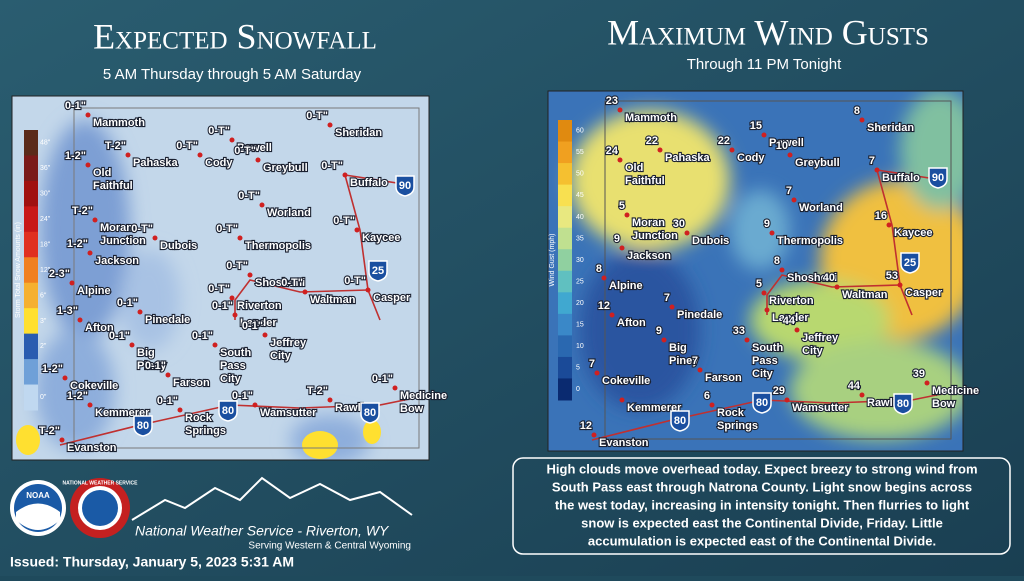 The height and width of the screenshot is (581, 1024). Describe the element at coordinates (580, 152) in the screenshot. I see `legend-tick: 55` at that location.